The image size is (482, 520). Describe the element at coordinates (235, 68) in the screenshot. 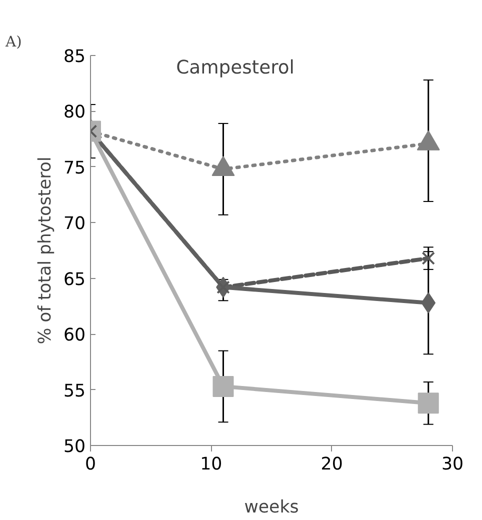

I see `chart-title: Campesterol` at that location.